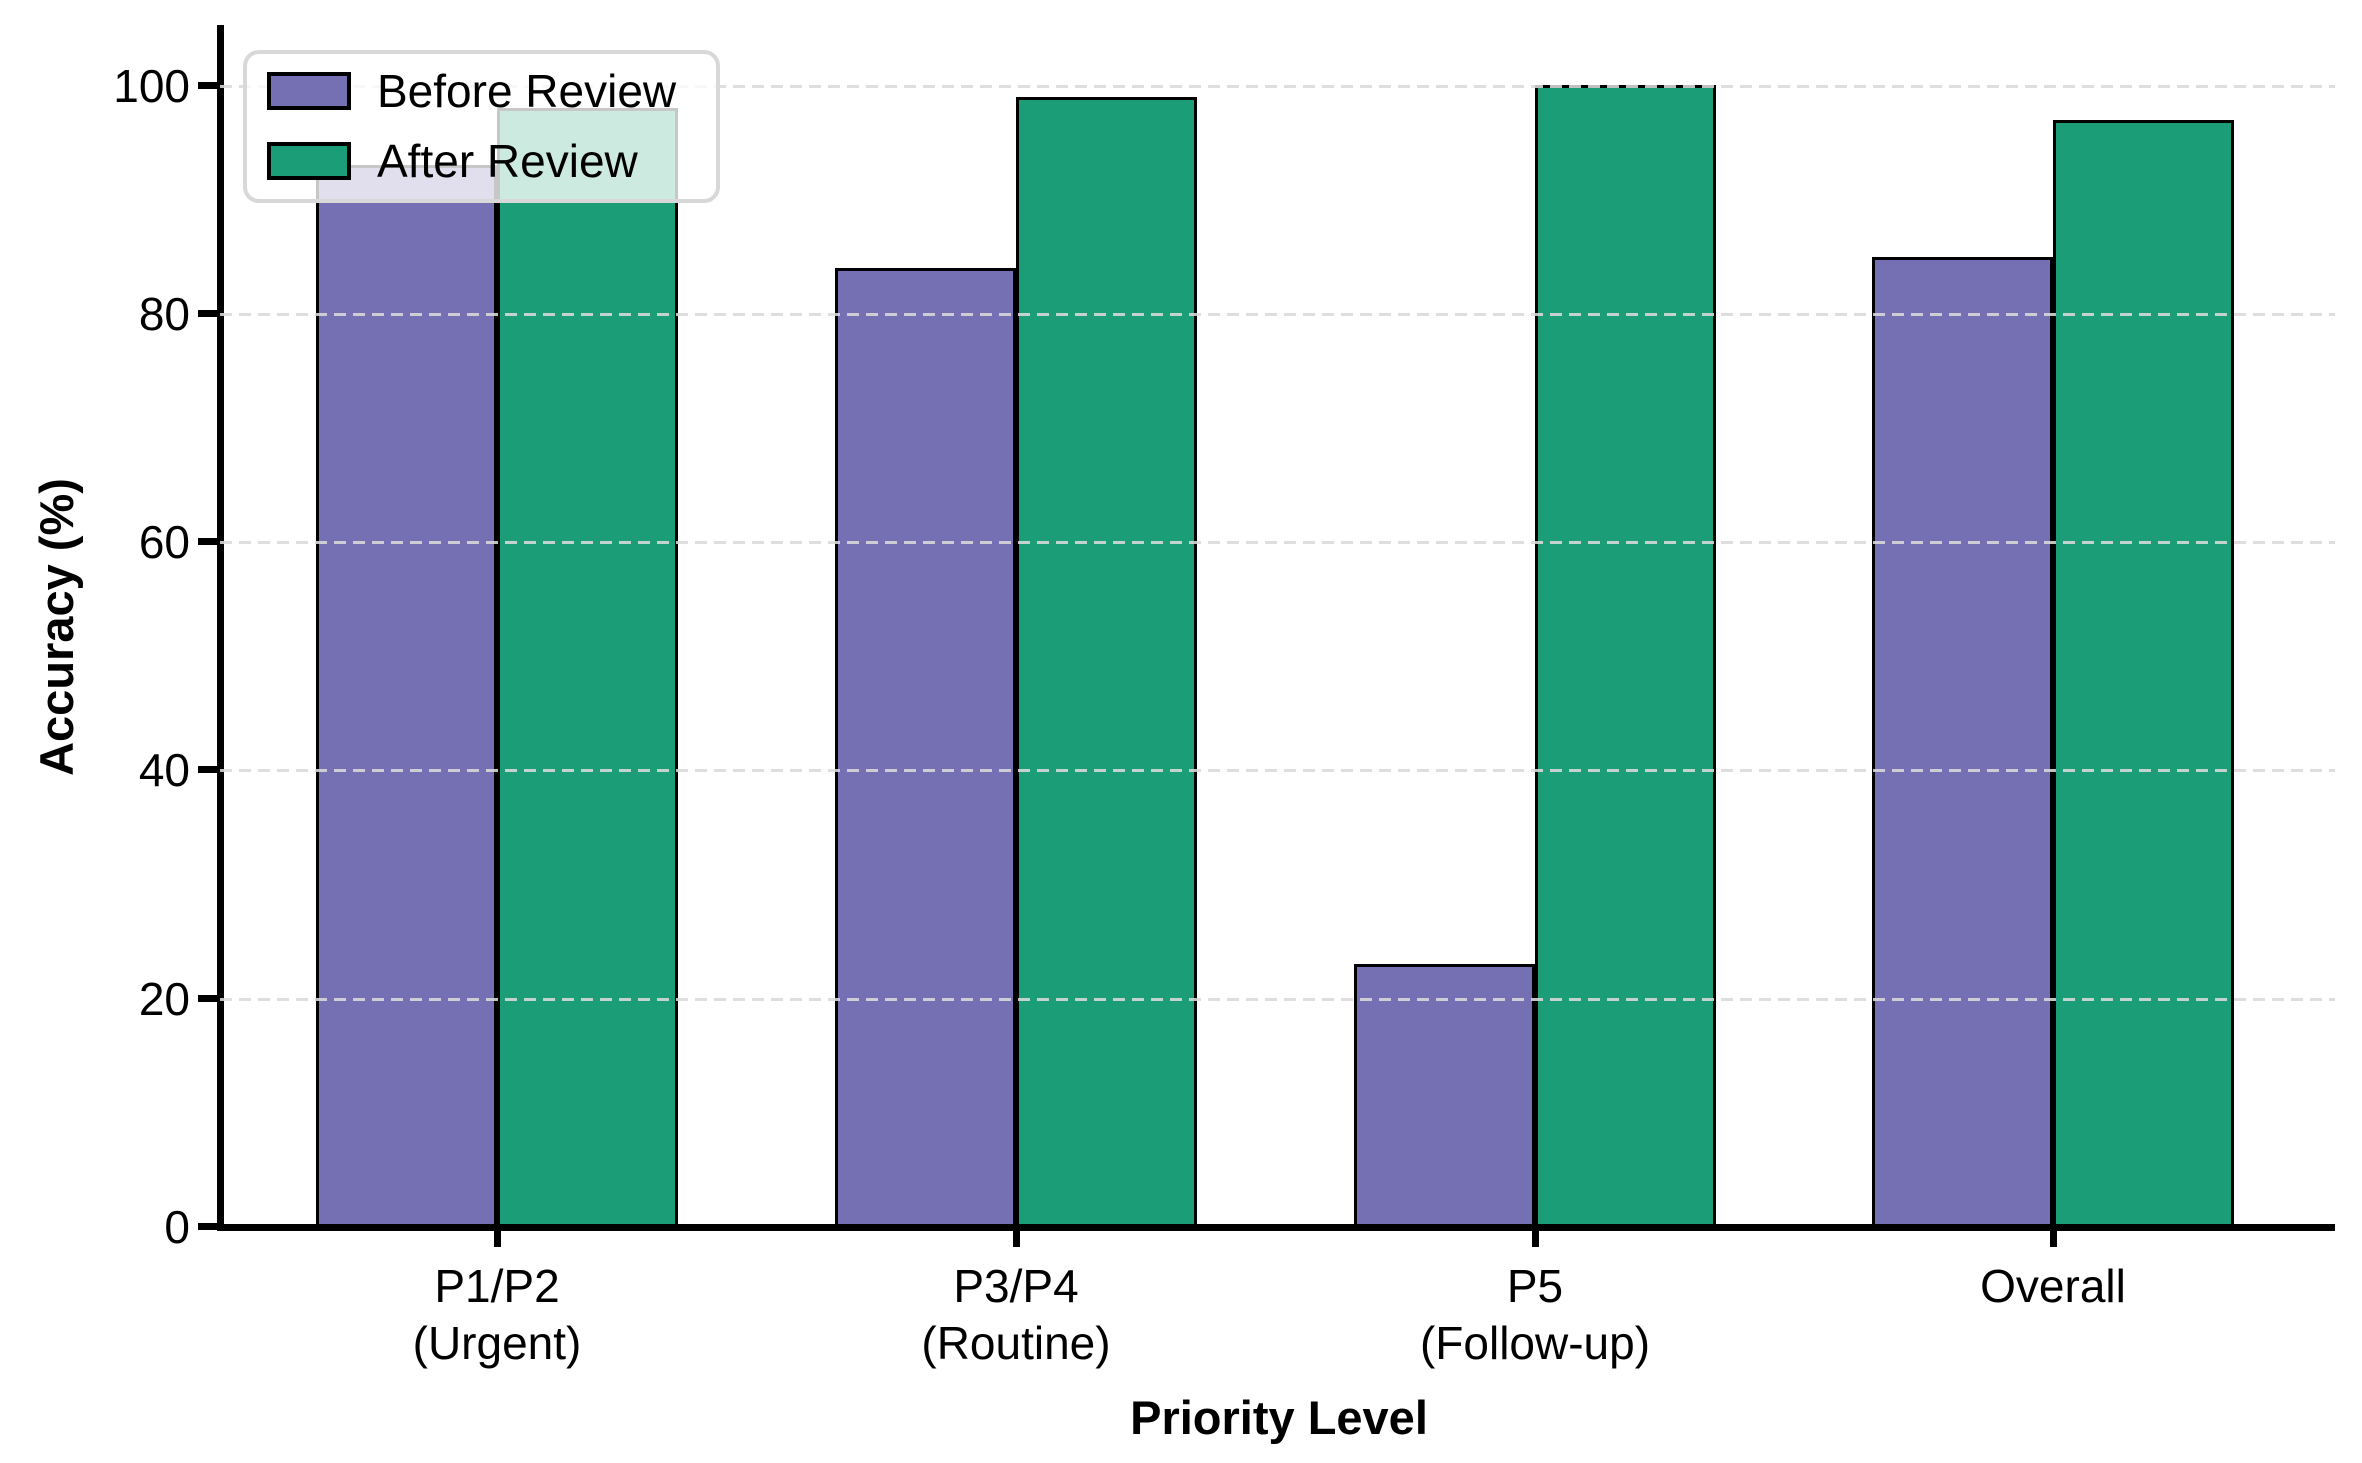 This screenshot has height=1463, width=2362. Describe the element at coordinates (151, 86) in the screenshot. I see `y-tick-label-100: 100` at that location.